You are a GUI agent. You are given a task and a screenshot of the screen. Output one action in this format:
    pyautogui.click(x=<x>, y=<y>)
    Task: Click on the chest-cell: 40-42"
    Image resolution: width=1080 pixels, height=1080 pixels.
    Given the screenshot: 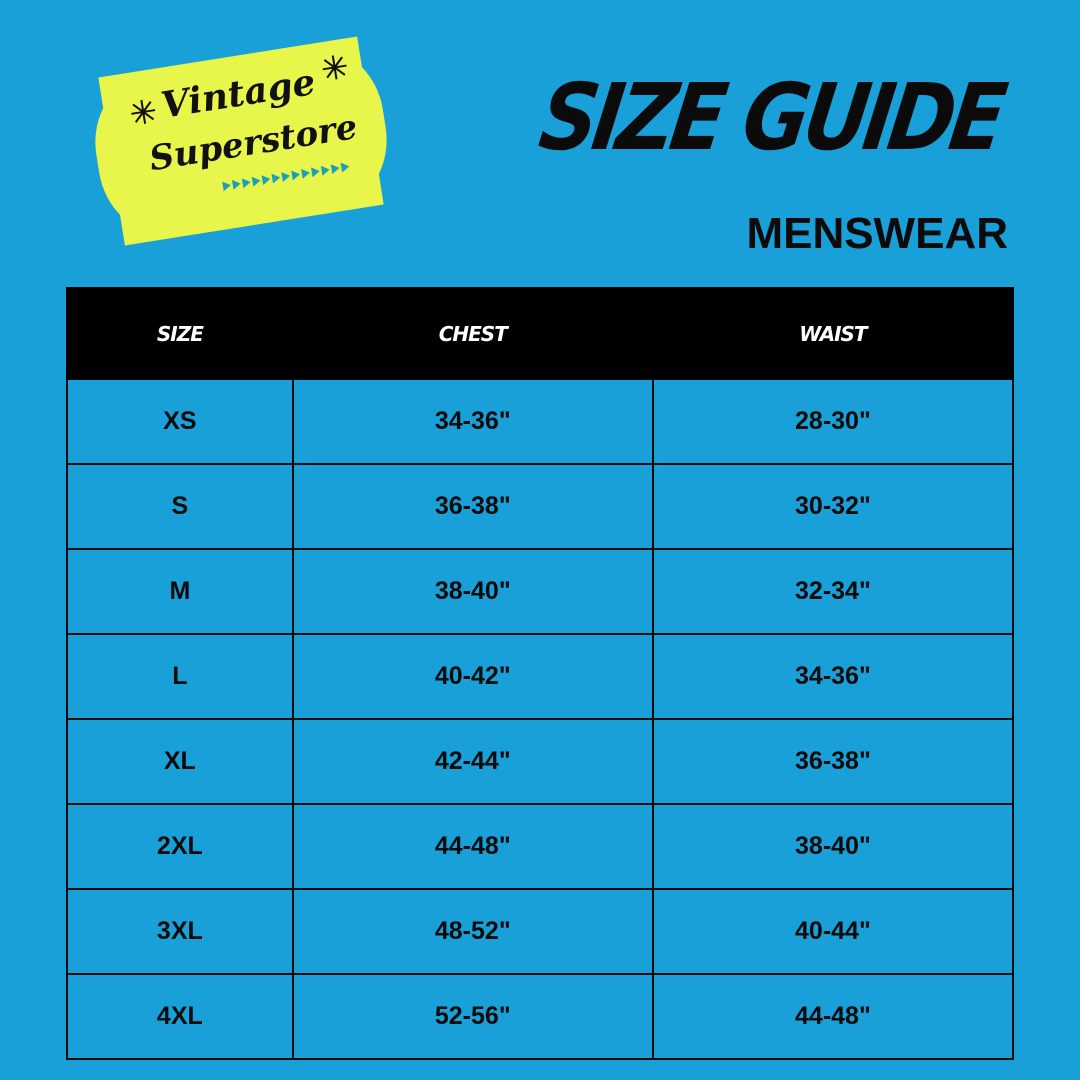 What is the action you would take?
    pyautogui.click(x=472, y=676)
    